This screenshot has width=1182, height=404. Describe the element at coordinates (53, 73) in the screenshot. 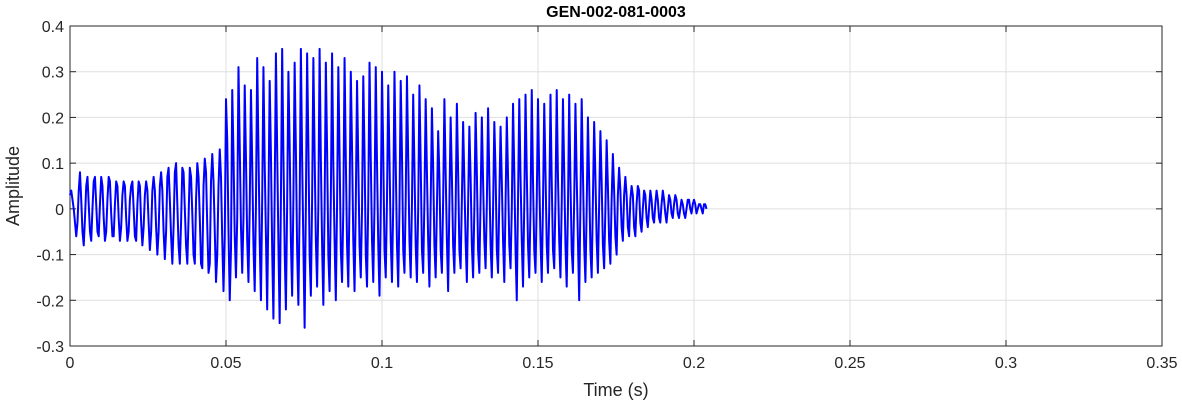

I see `y-tick-label: 0.3` at that location.